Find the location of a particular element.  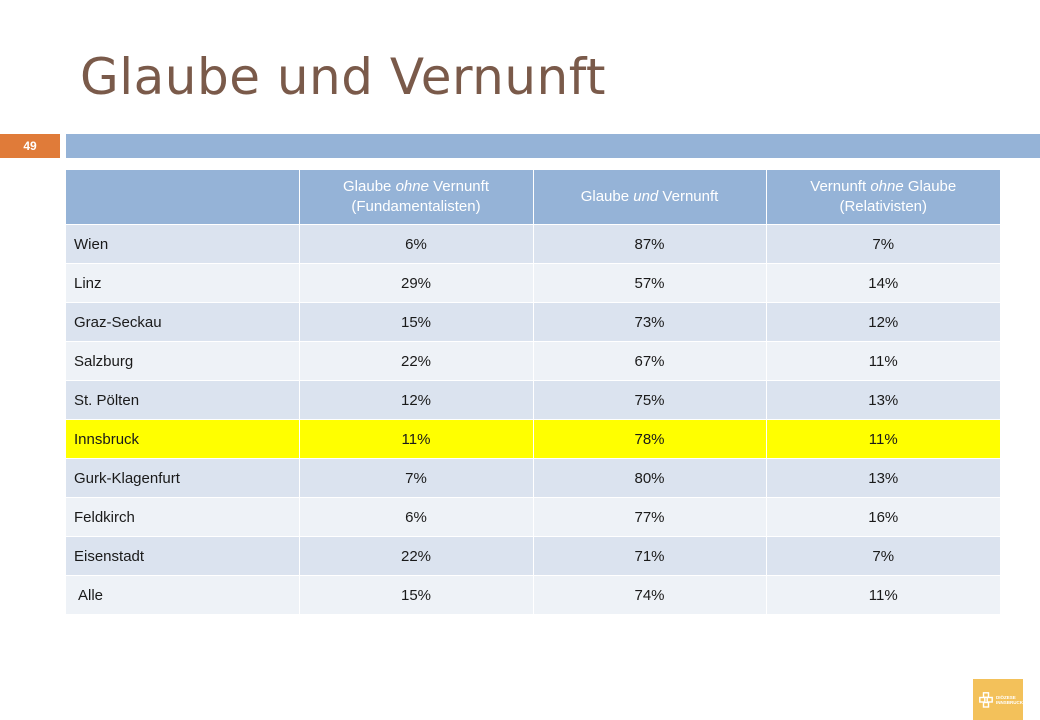

logo-text: DIÖZESE INNSBRUCK is located at coordinates (1009, 700).